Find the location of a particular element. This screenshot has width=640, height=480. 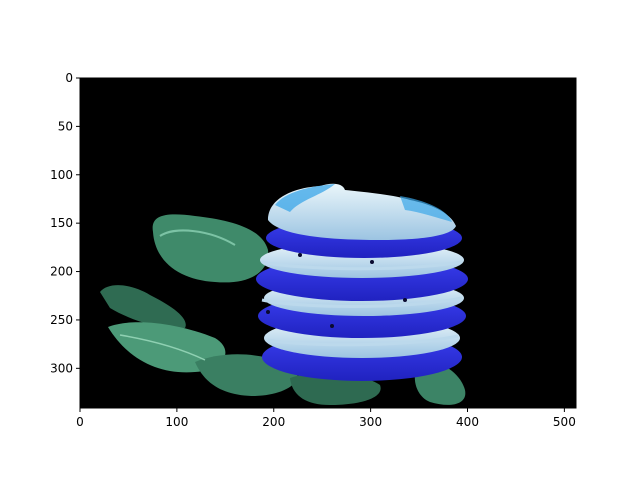

x-tick-label: 100 is located at coordinates (176, 422).